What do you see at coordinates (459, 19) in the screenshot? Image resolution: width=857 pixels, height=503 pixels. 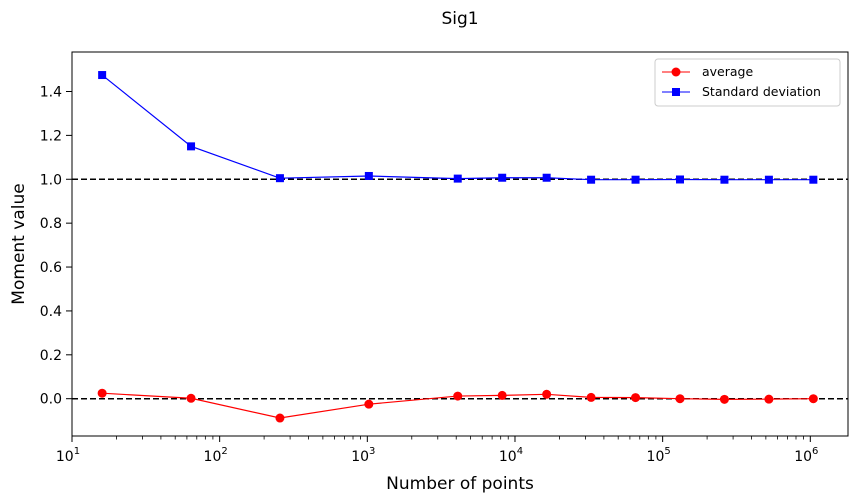 I see `chart-title: Sig1` at bounding box center [459, 19].